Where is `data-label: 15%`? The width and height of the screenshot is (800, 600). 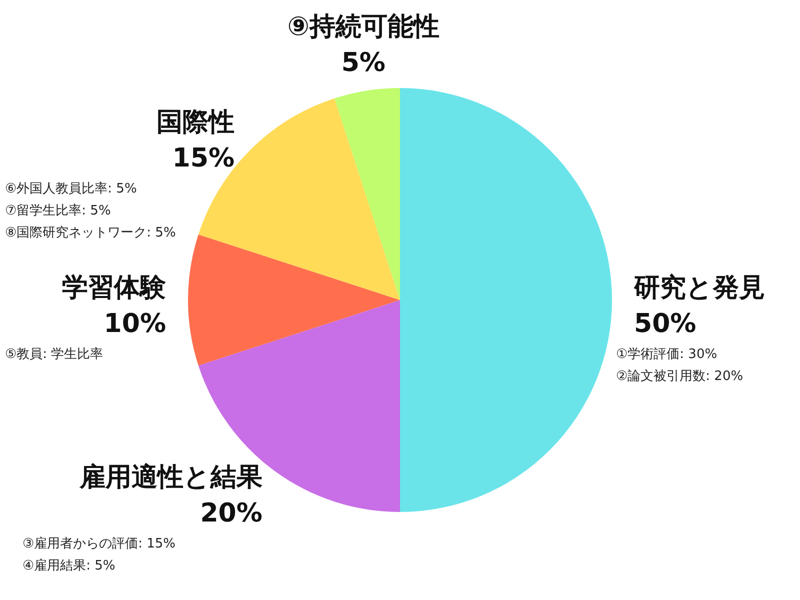 data-label: 15% is located at coordinates (203, 159).